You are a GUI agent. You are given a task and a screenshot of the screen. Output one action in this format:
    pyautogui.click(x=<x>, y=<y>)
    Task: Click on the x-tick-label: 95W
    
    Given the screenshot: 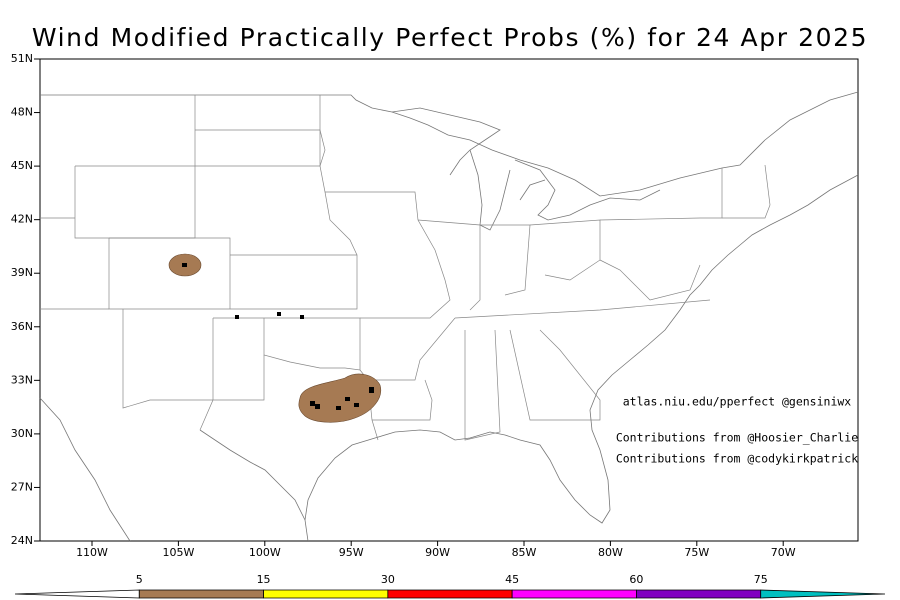 What is the action you would take?
    pyautogui.click(x=351, y=552)
    